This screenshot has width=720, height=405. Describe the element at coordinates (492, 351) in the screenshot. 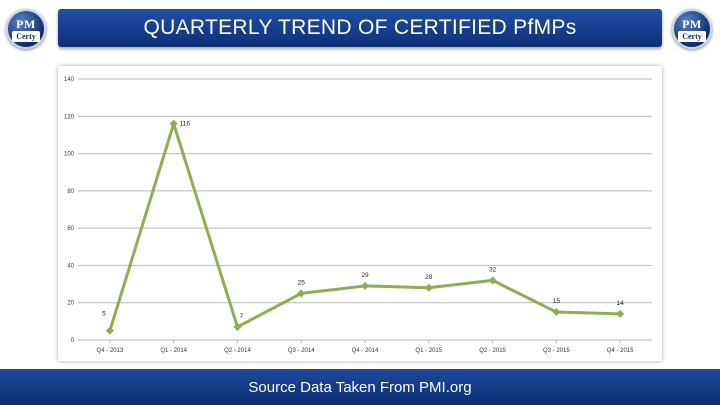

I see `x-tick-label: Q2 - 2015` at that location.